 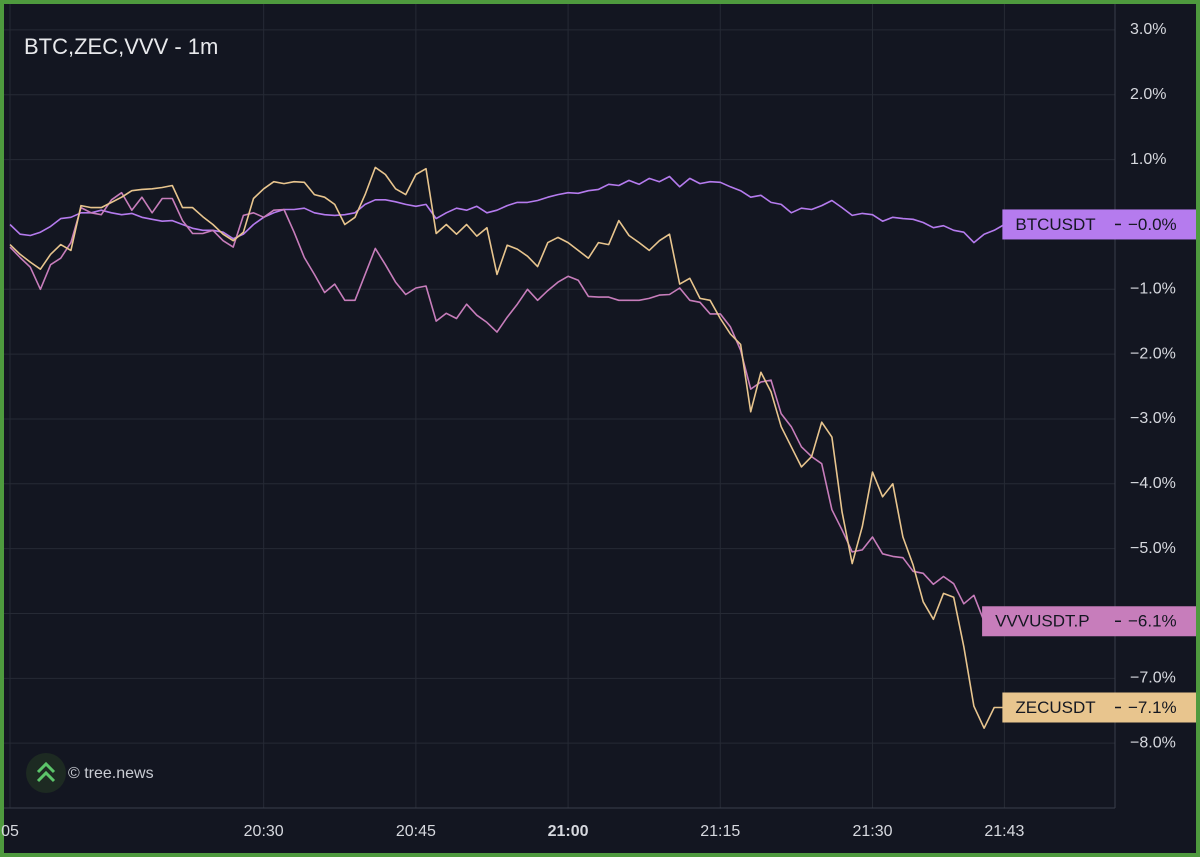 What do you see at coordinates (1153, 548) in the screenshot?
I see `y-tick-label: −5.0%` at bounding box center [1153, 548].